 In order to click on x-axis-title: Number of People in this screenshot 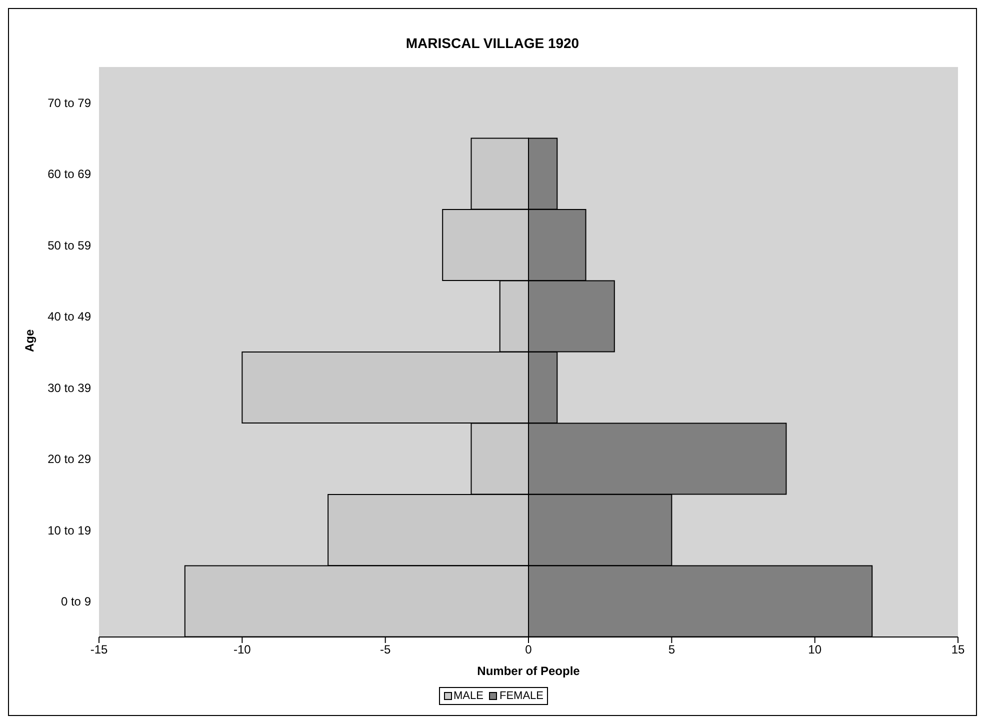, I will do `click(528, 671)`.